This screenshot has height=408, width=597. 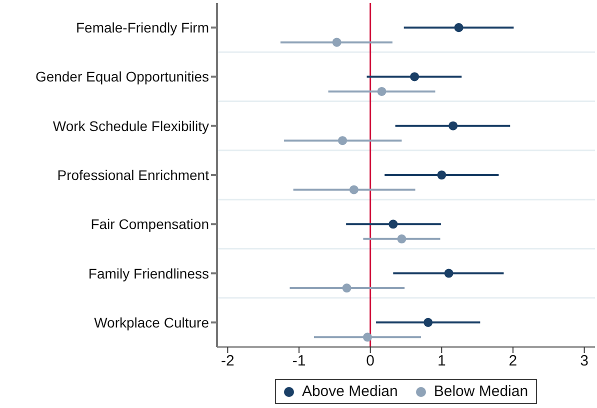 I want to click on legend-label: Below Median, so click(x=480, y=391).